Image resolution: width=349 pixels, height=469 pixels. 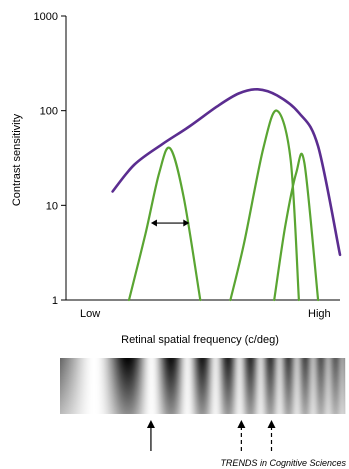 What do you see at coordinates (153, 223) in the screenshot?
I see `bandwidth-arrow-left-head` at bounding box center [153, 223].